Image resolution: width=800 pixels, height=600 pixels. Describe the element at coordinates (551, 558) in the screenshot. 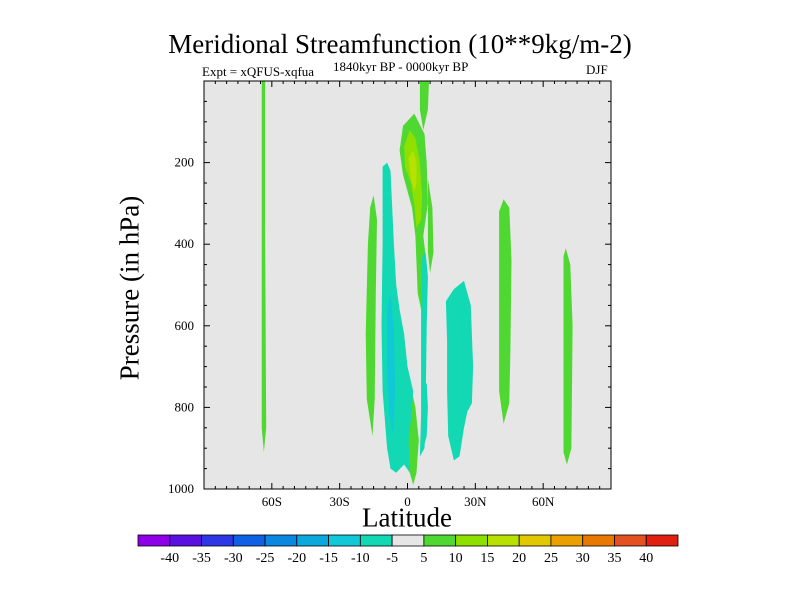

I see `colorbar-label: 25` at that location.